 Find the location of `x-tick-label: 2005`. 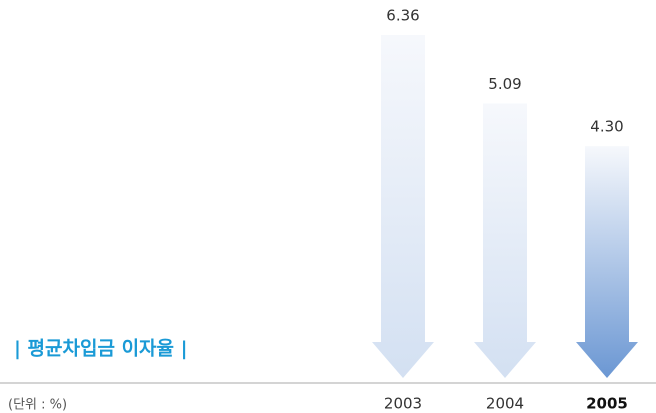

x-tick-label: 2005 is located at coordinates (607, 404).